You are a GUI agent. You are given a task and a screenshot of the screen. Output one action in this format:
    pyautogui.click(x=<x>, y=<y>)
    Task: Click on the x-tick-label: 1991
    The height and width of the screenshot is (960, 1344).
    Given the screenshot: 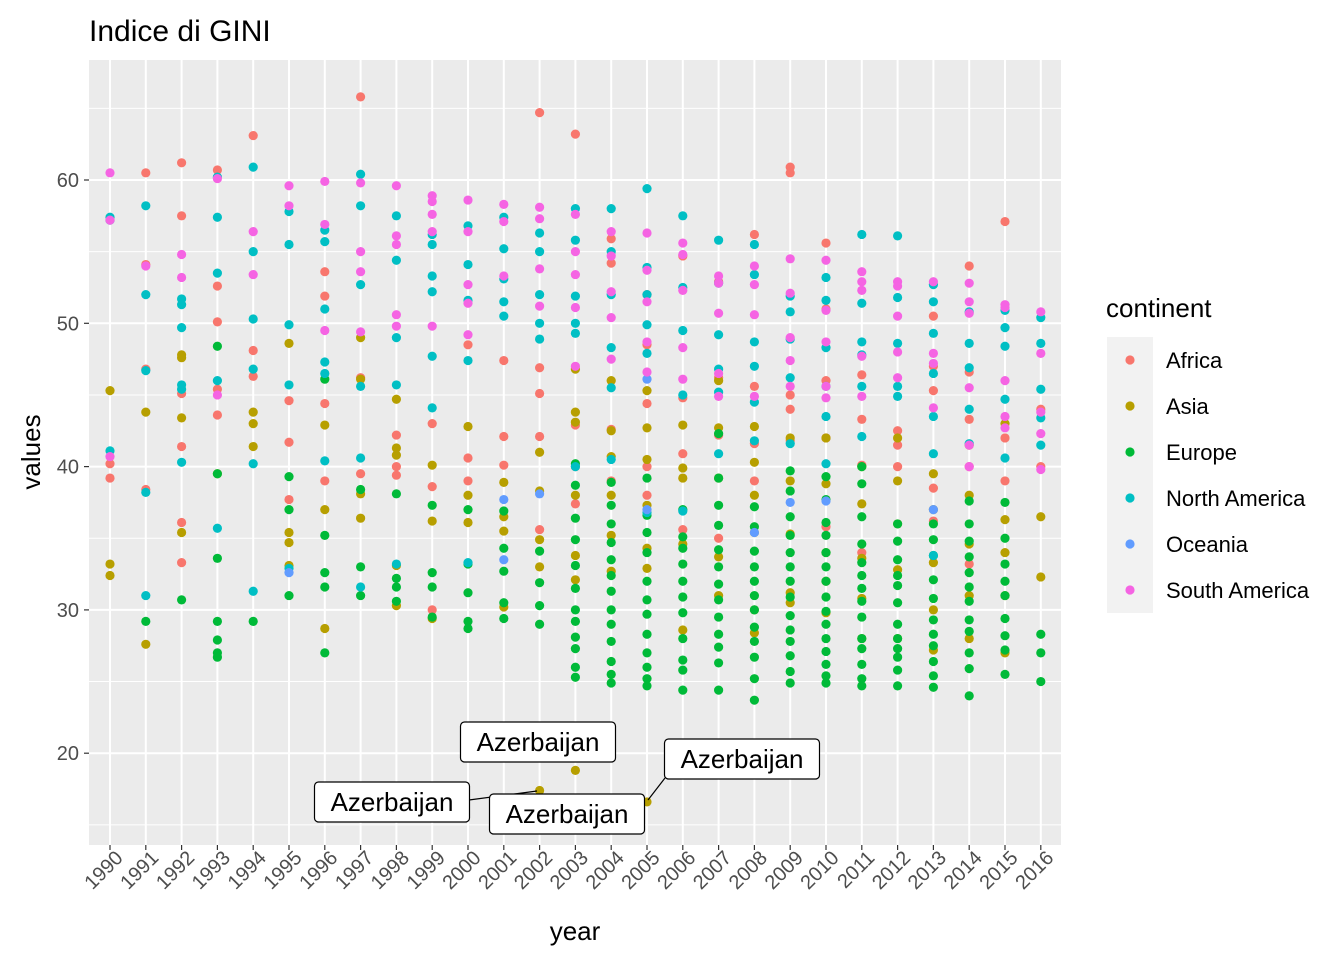 What is the action you would take?
    pyautogui.click(x=139, y=870)
    